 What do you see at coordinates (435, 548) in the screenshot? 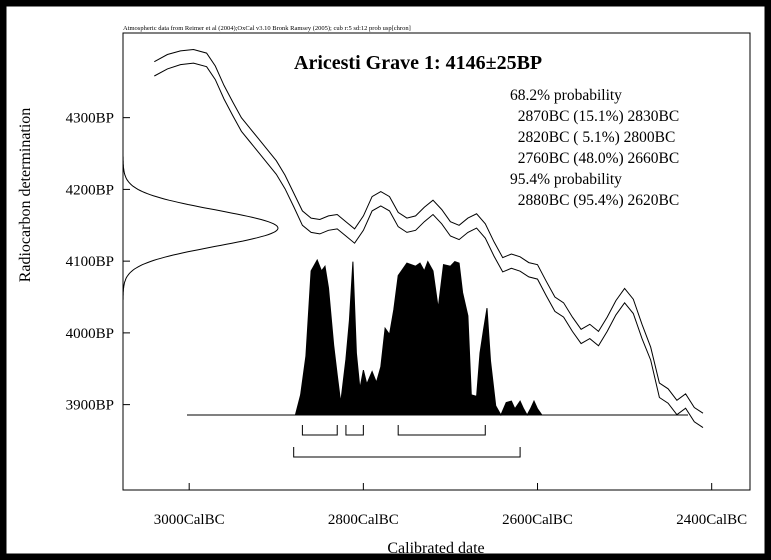
I see `x-axis-title: Calibrated date` at bounding box center [435, 548].